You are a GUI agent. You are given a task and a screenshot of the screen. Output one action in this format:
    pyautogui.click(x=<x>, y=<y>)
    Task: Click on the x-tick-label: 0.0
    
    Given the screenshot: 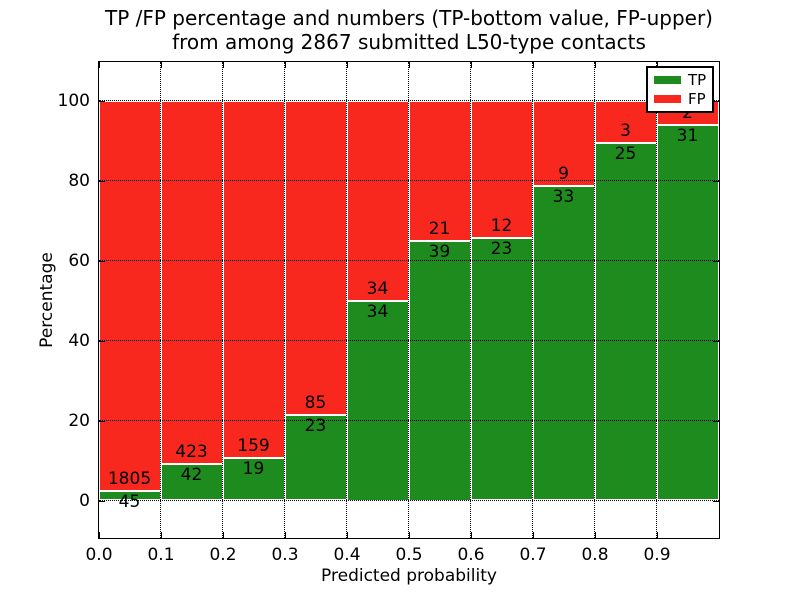 What is the action you would take?
    pyautogui.click(x=99, y=555)
    